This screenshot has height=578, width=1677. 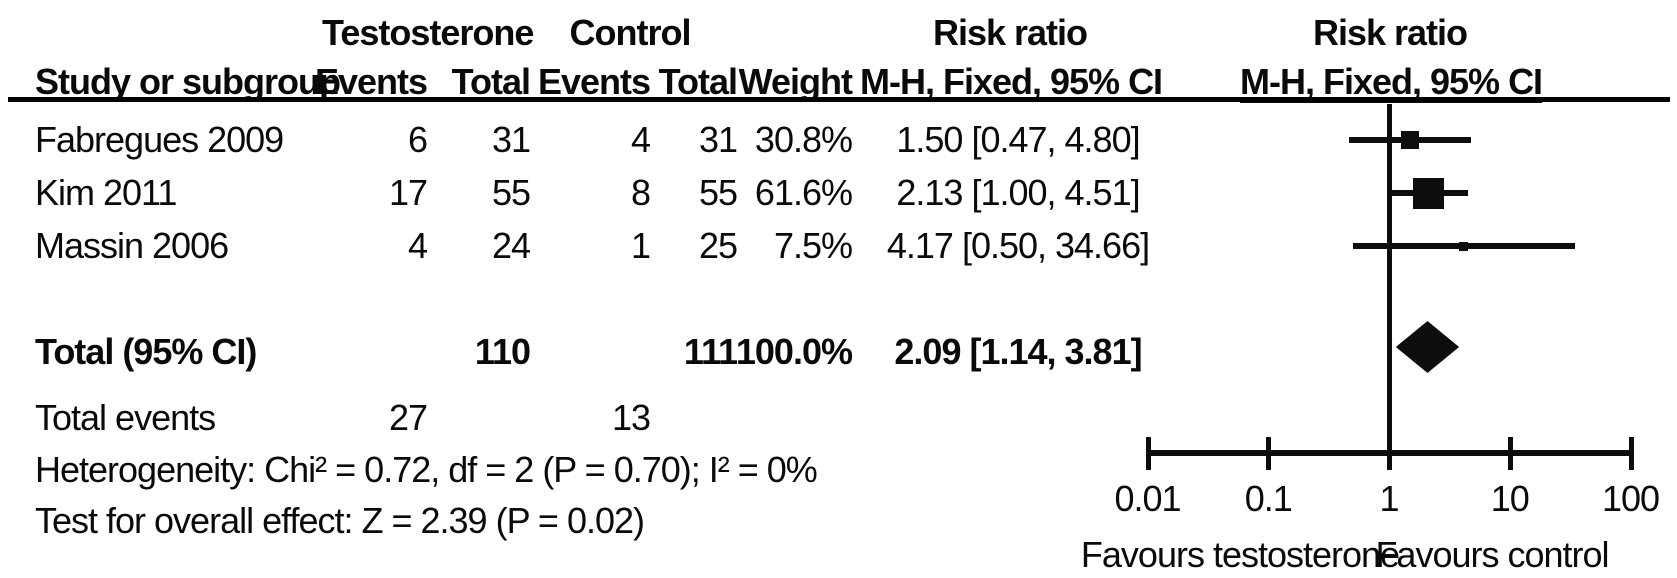 What do you see at coordinates (417, 139) in the screenshot?
I see `events-t: 6` at bounding box center [417, 139].